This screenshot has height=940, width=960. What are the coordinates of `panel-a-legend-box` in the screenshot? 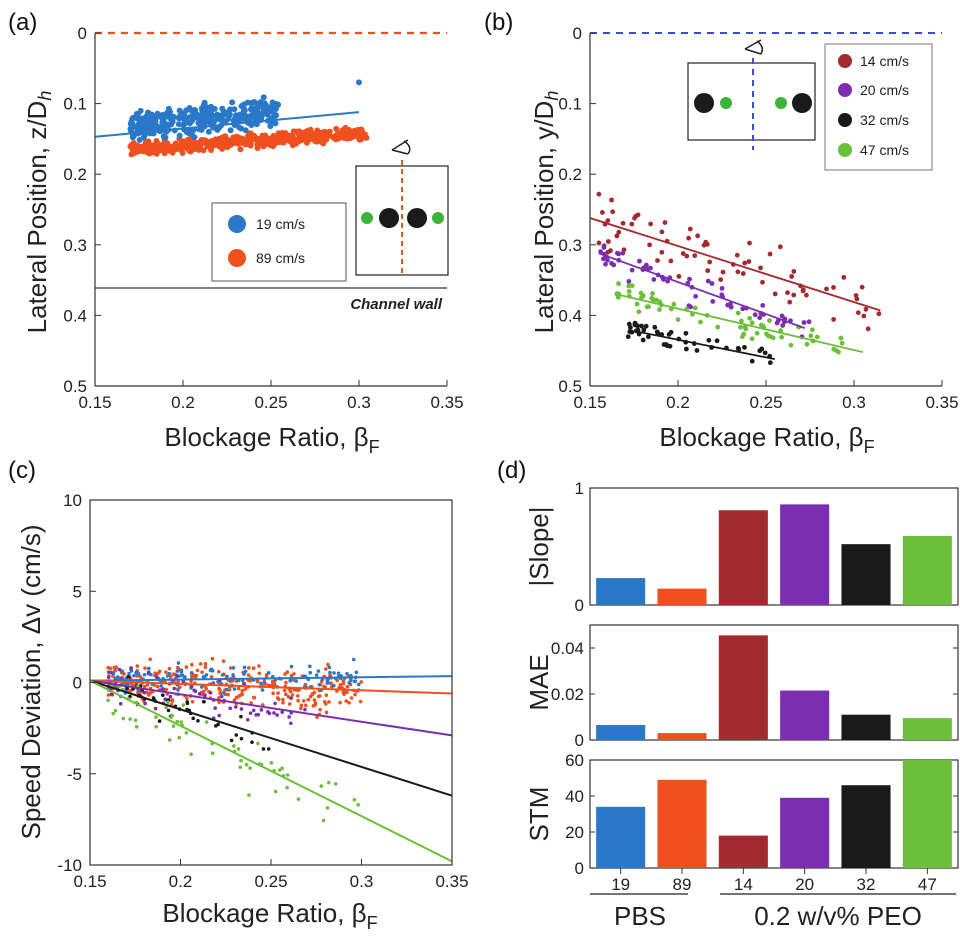 It's located at (279, 242).